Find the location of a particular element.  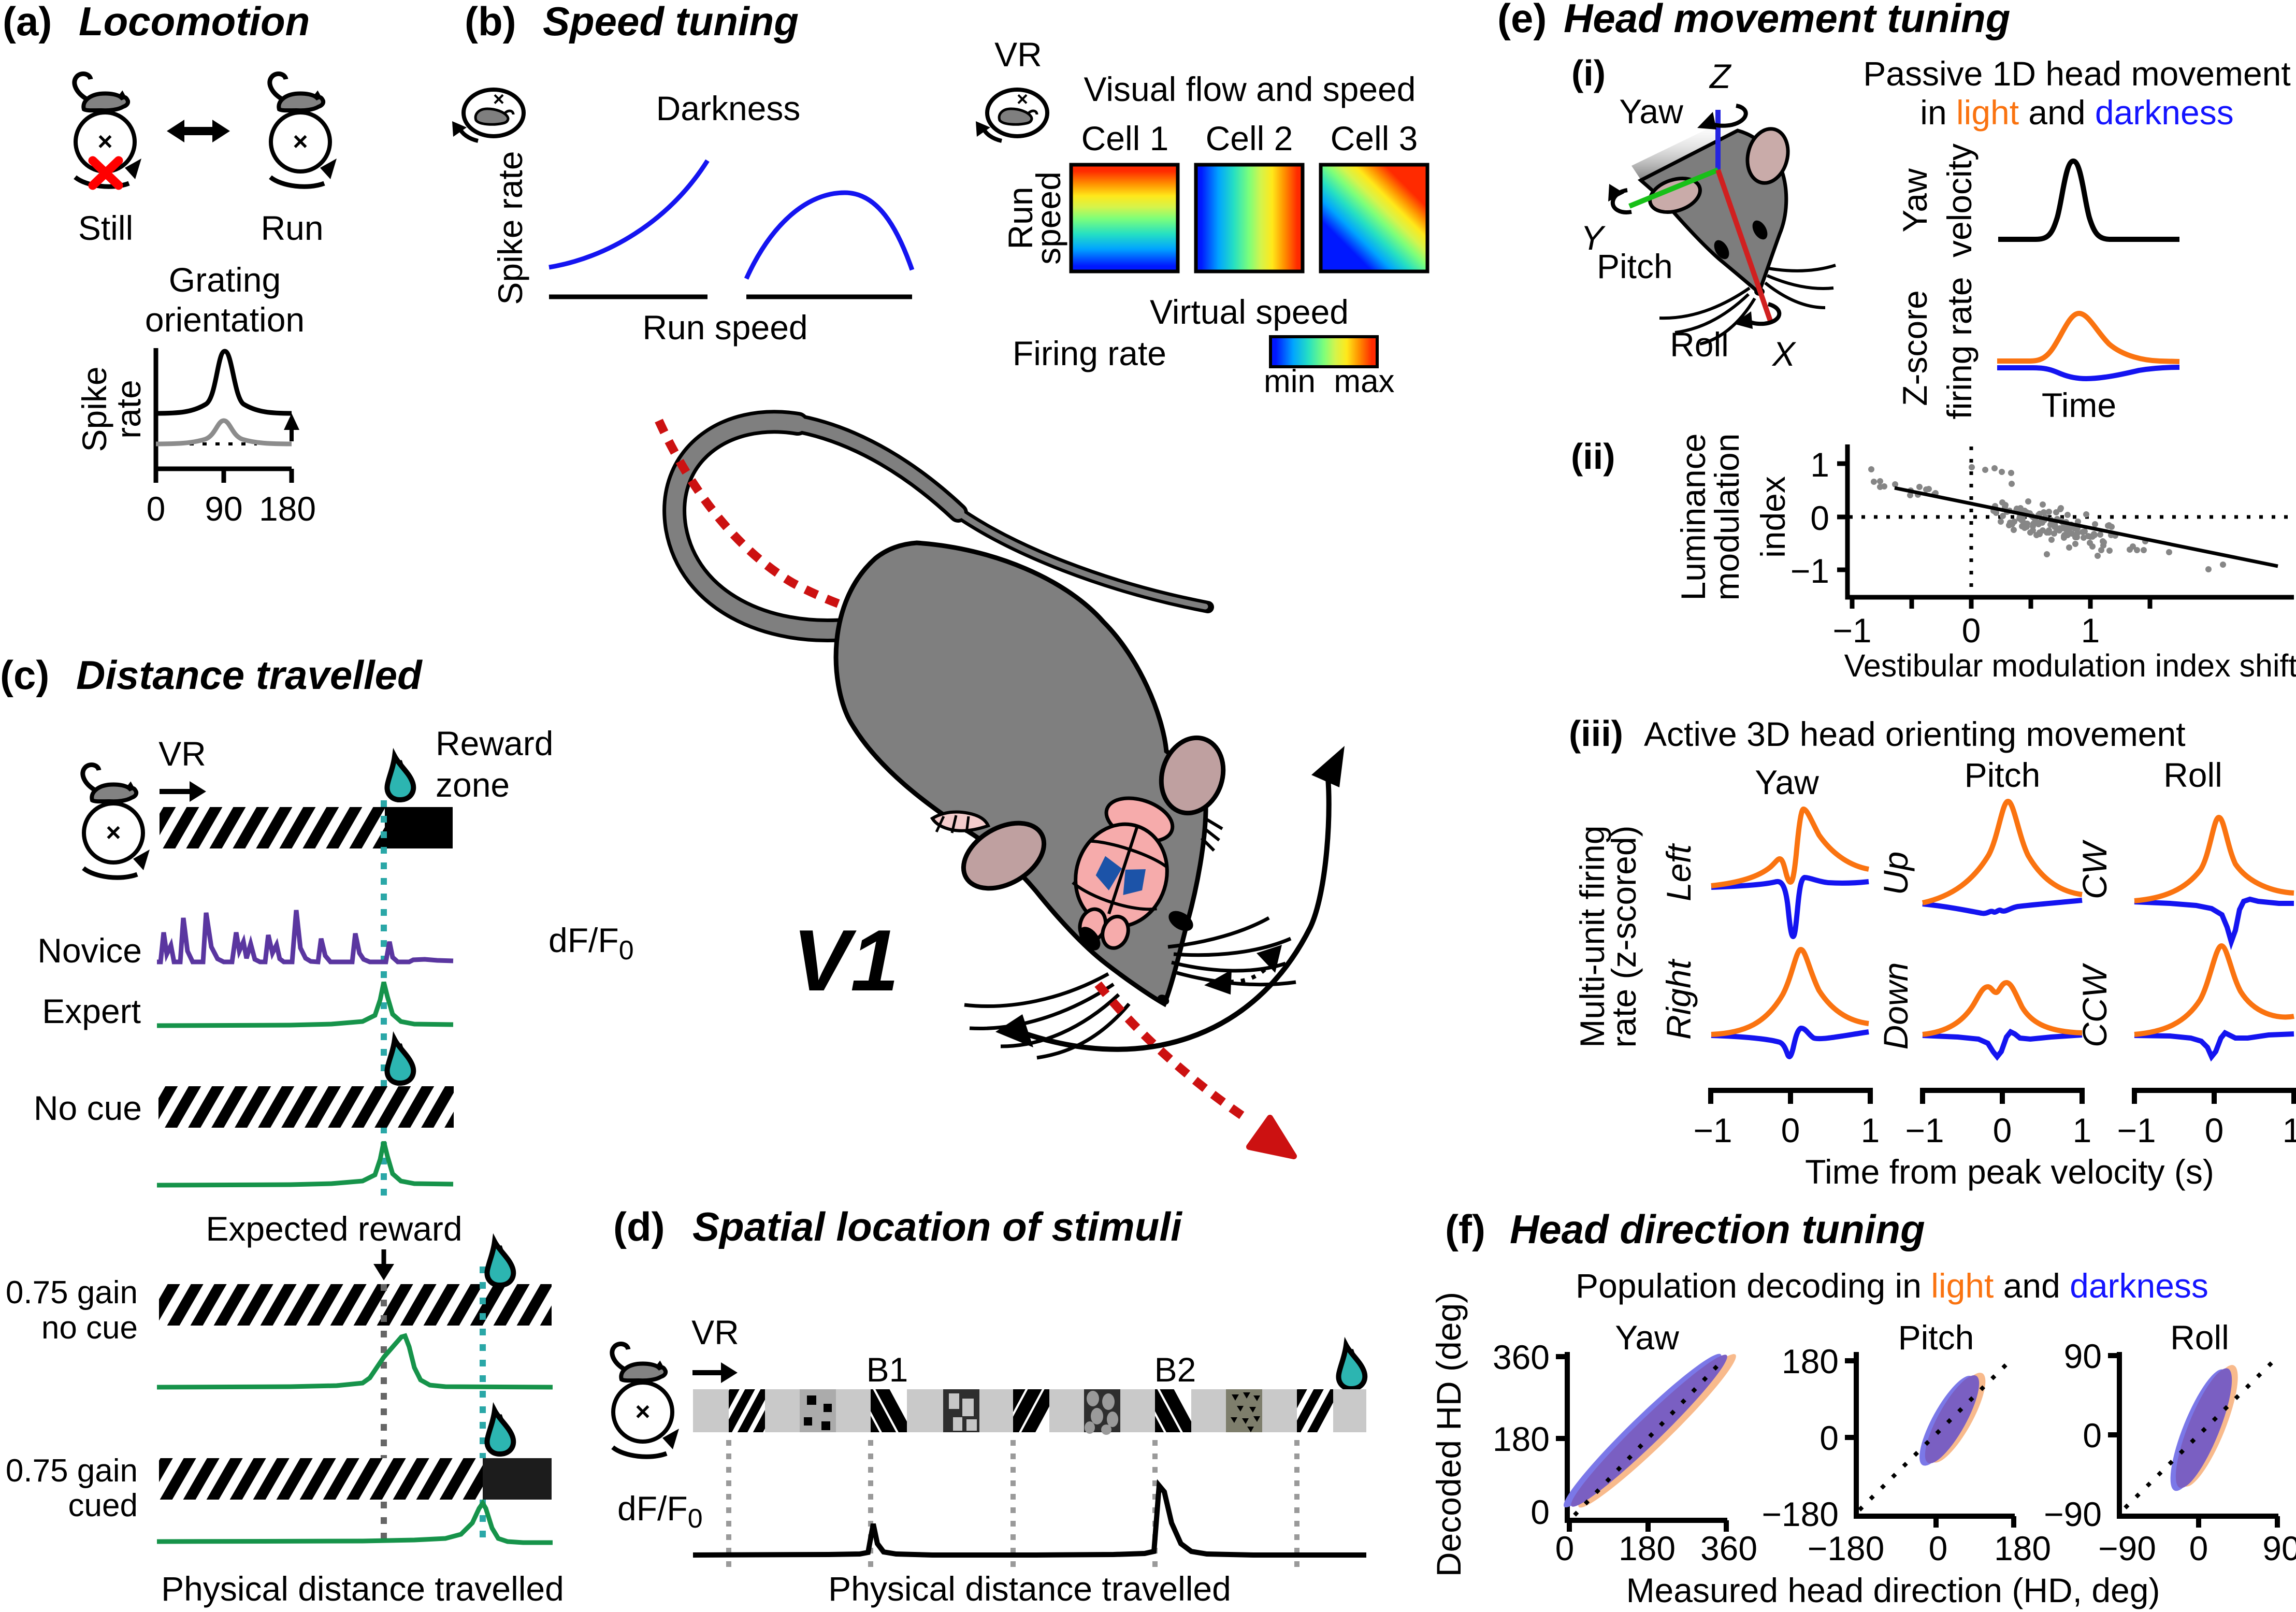

svg-text: Y is located at coordinates (1593, 238).